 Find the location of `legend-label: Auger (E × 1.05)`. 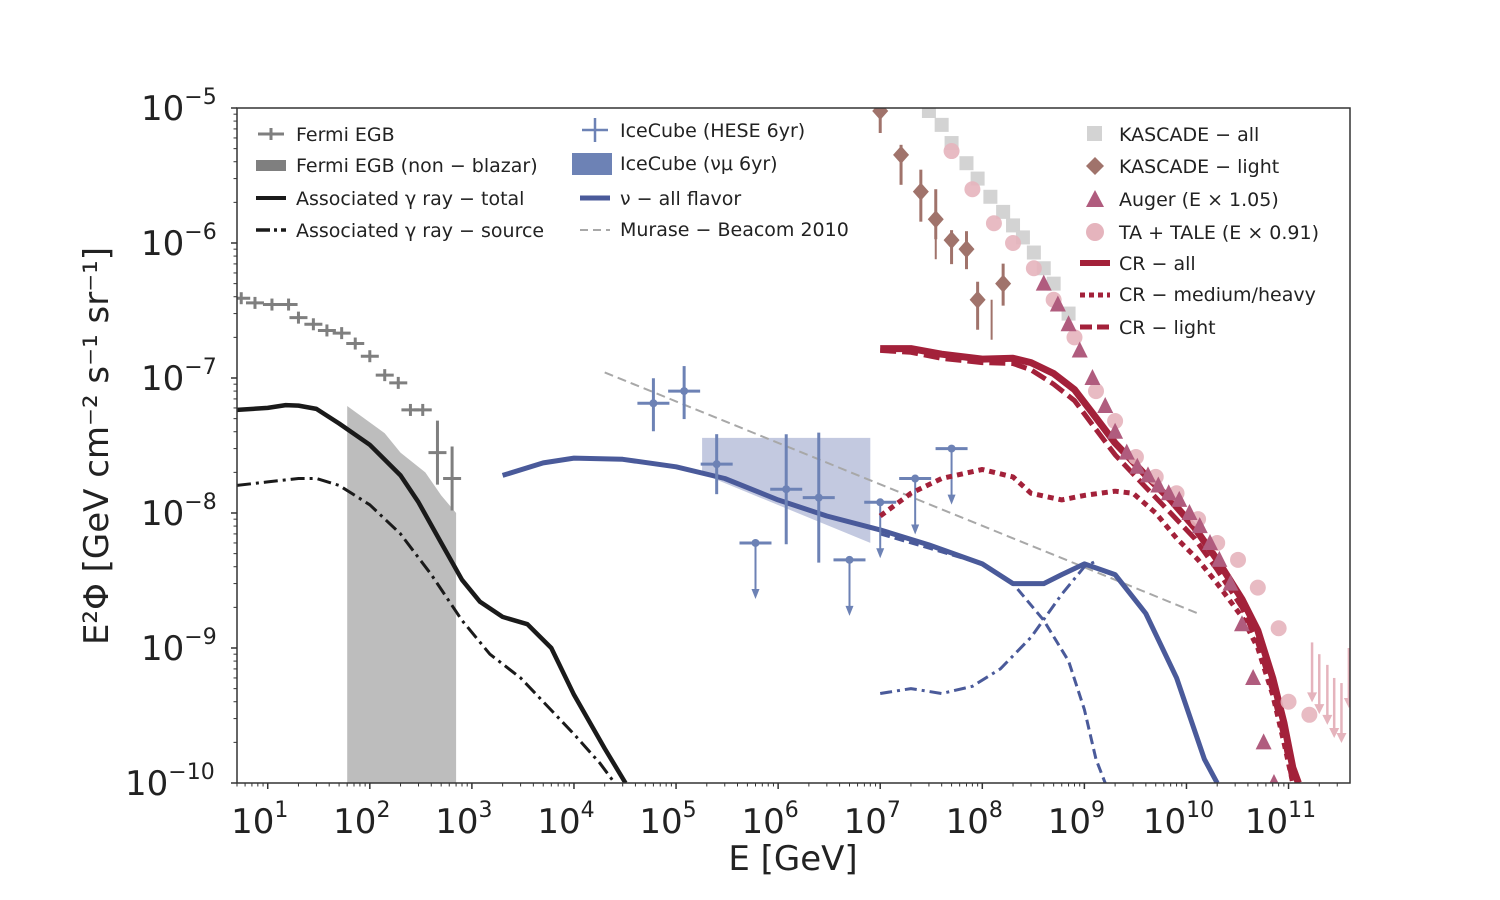

legend-label: Auger (E × 1.05) is located at coordinates (1199, 200).